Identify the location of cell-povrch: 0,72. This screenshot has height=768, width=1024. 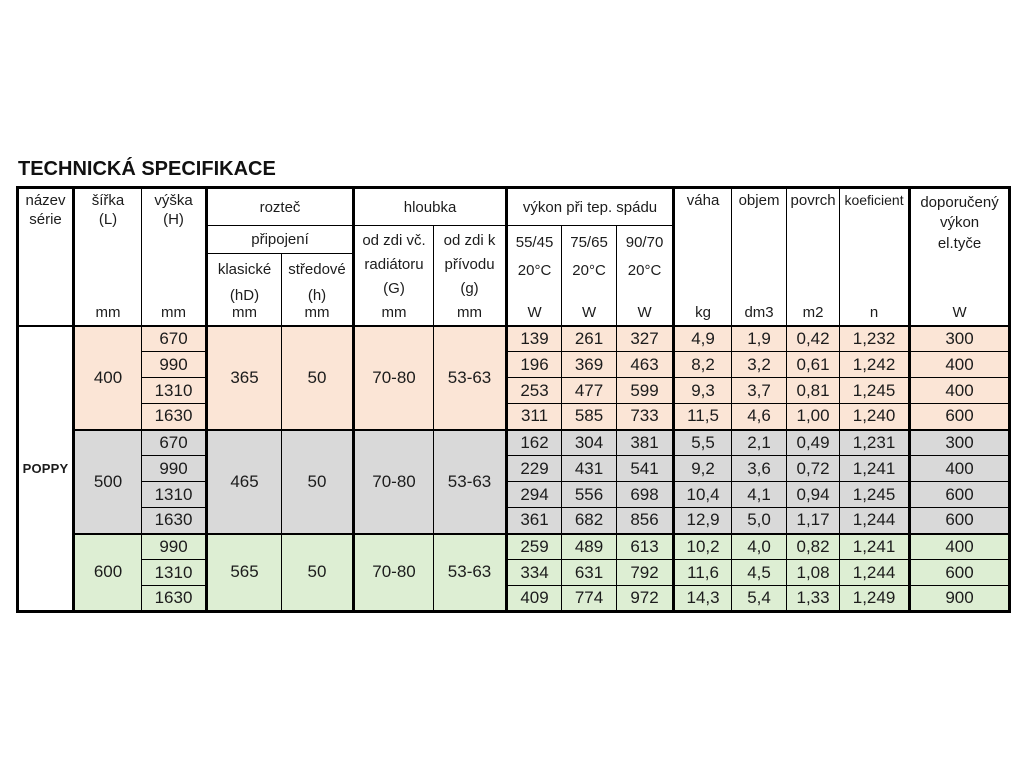
(813, 468).